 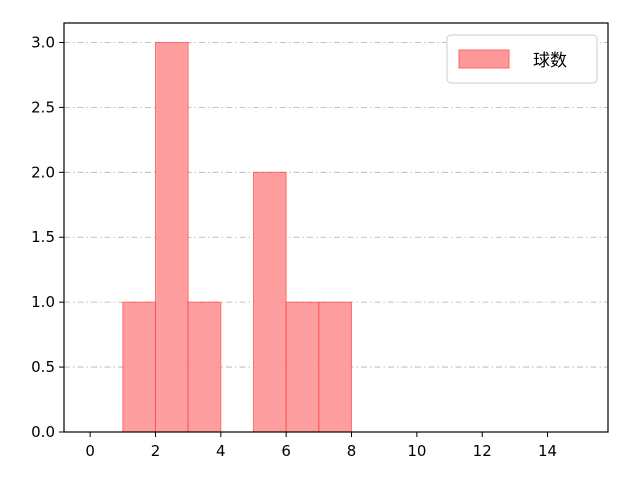 What do you see at coordinates (90, 451) in the screenshot?
I see `x-tick-label: 0` at bounding box center [90, 451].